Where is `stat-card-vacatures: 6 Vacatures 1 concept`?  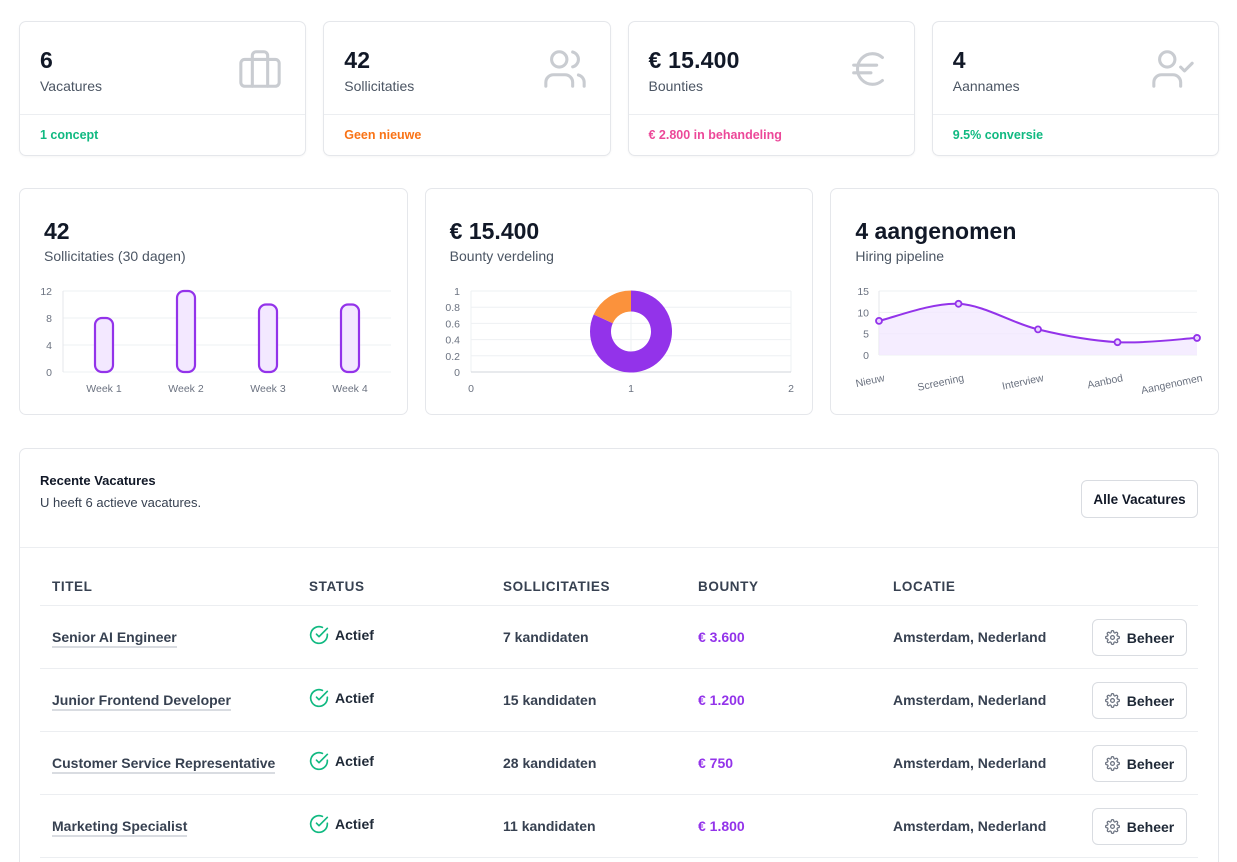
stat-card-vacatures: 6 Vacatures 1 concept is located at coordinates (163, 88).